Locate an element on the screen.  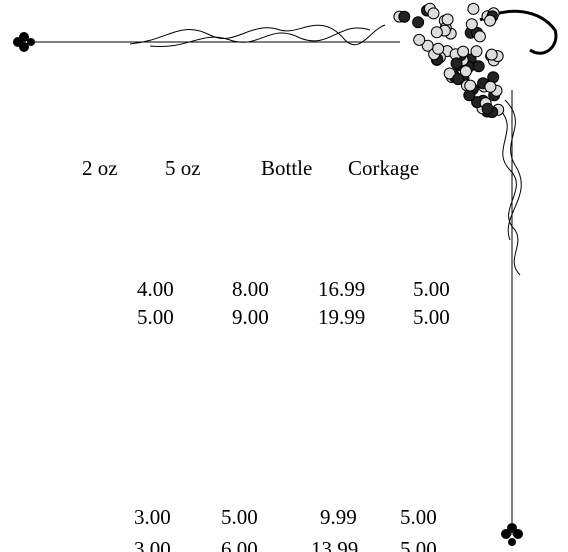
price: 16.99 is located at coordinates (341, 289).